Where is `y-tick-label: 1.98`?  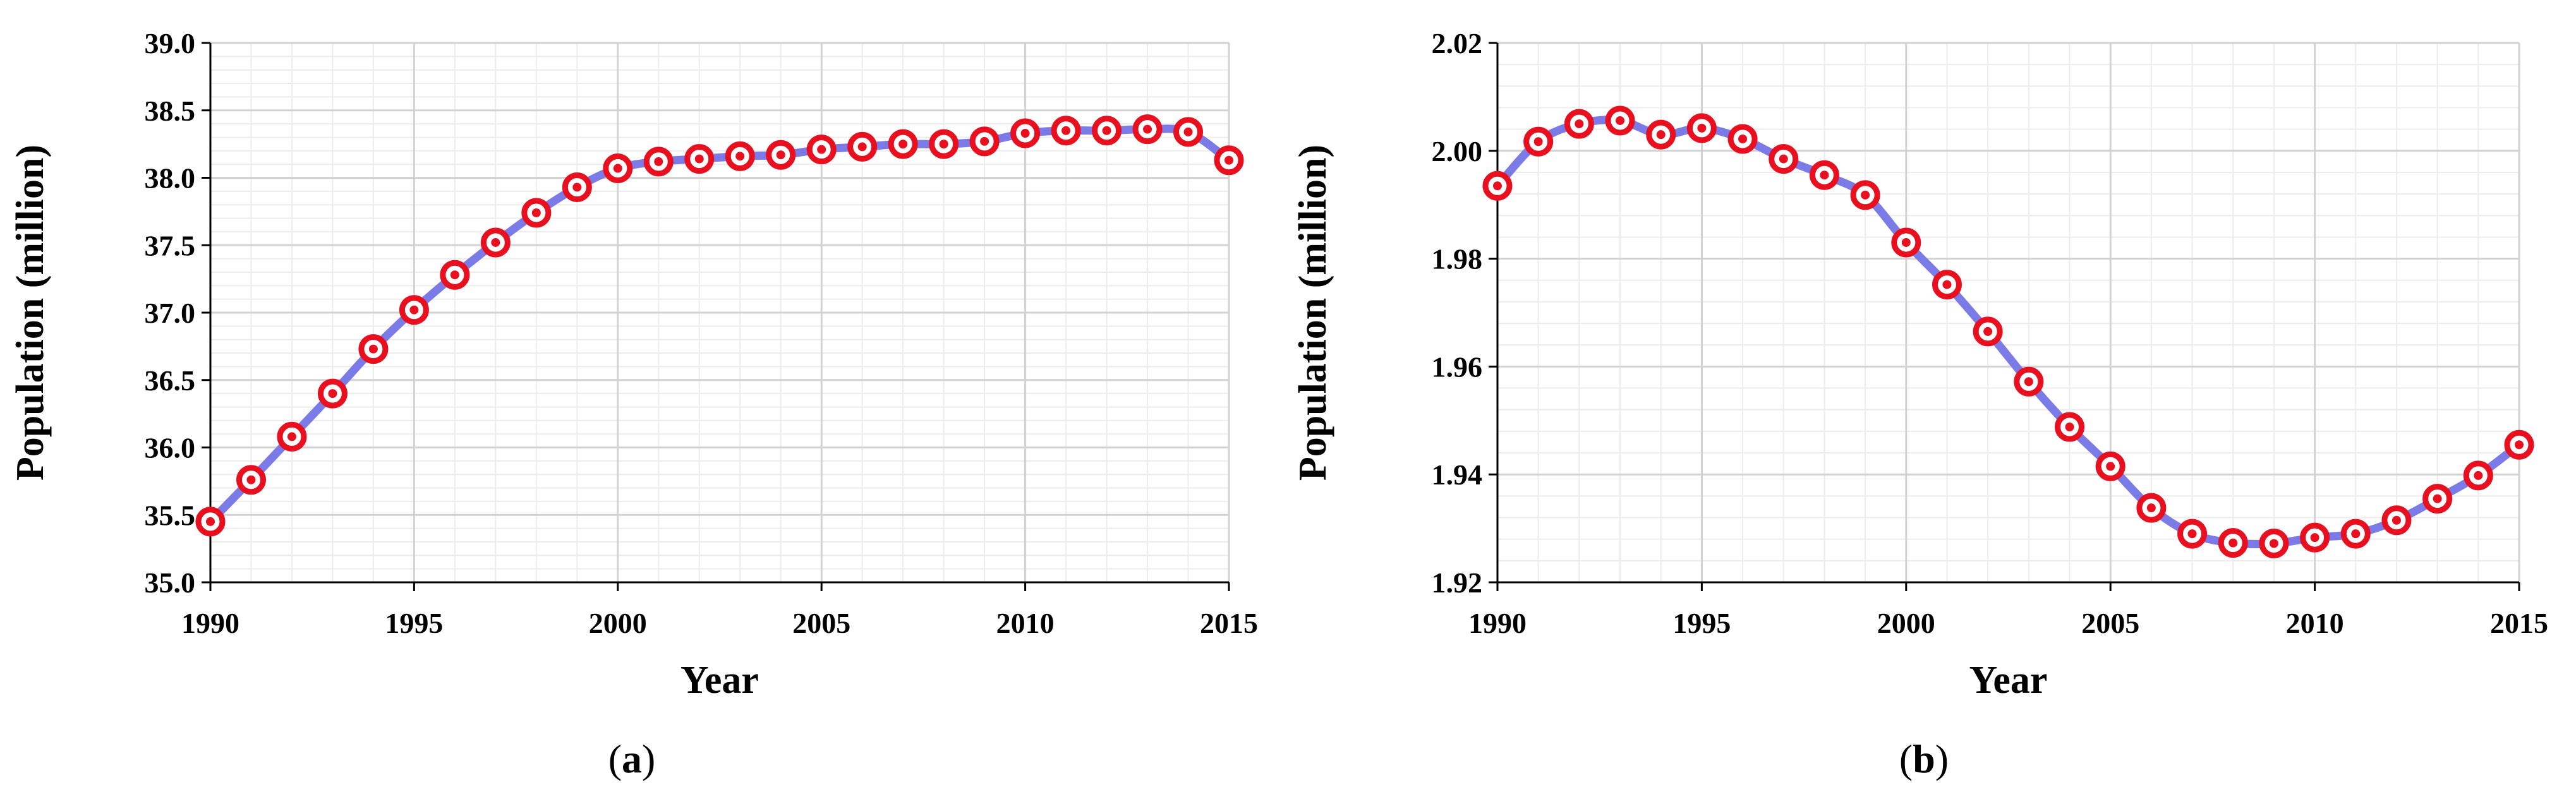
y-tick-label: 1.98 is located at coordinates (1457, 259).